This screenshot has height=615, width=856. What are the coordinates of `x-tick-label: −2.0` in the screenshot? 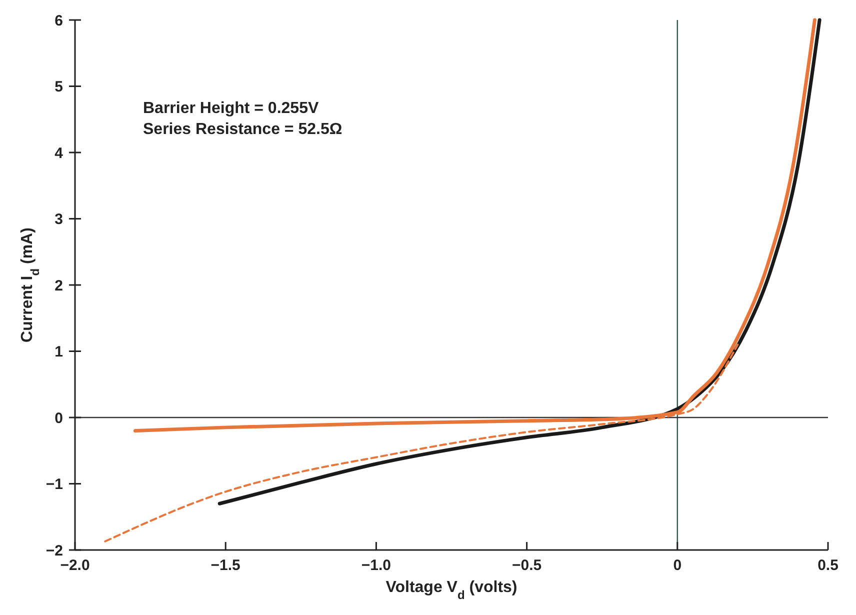 It's located at (75, 565).